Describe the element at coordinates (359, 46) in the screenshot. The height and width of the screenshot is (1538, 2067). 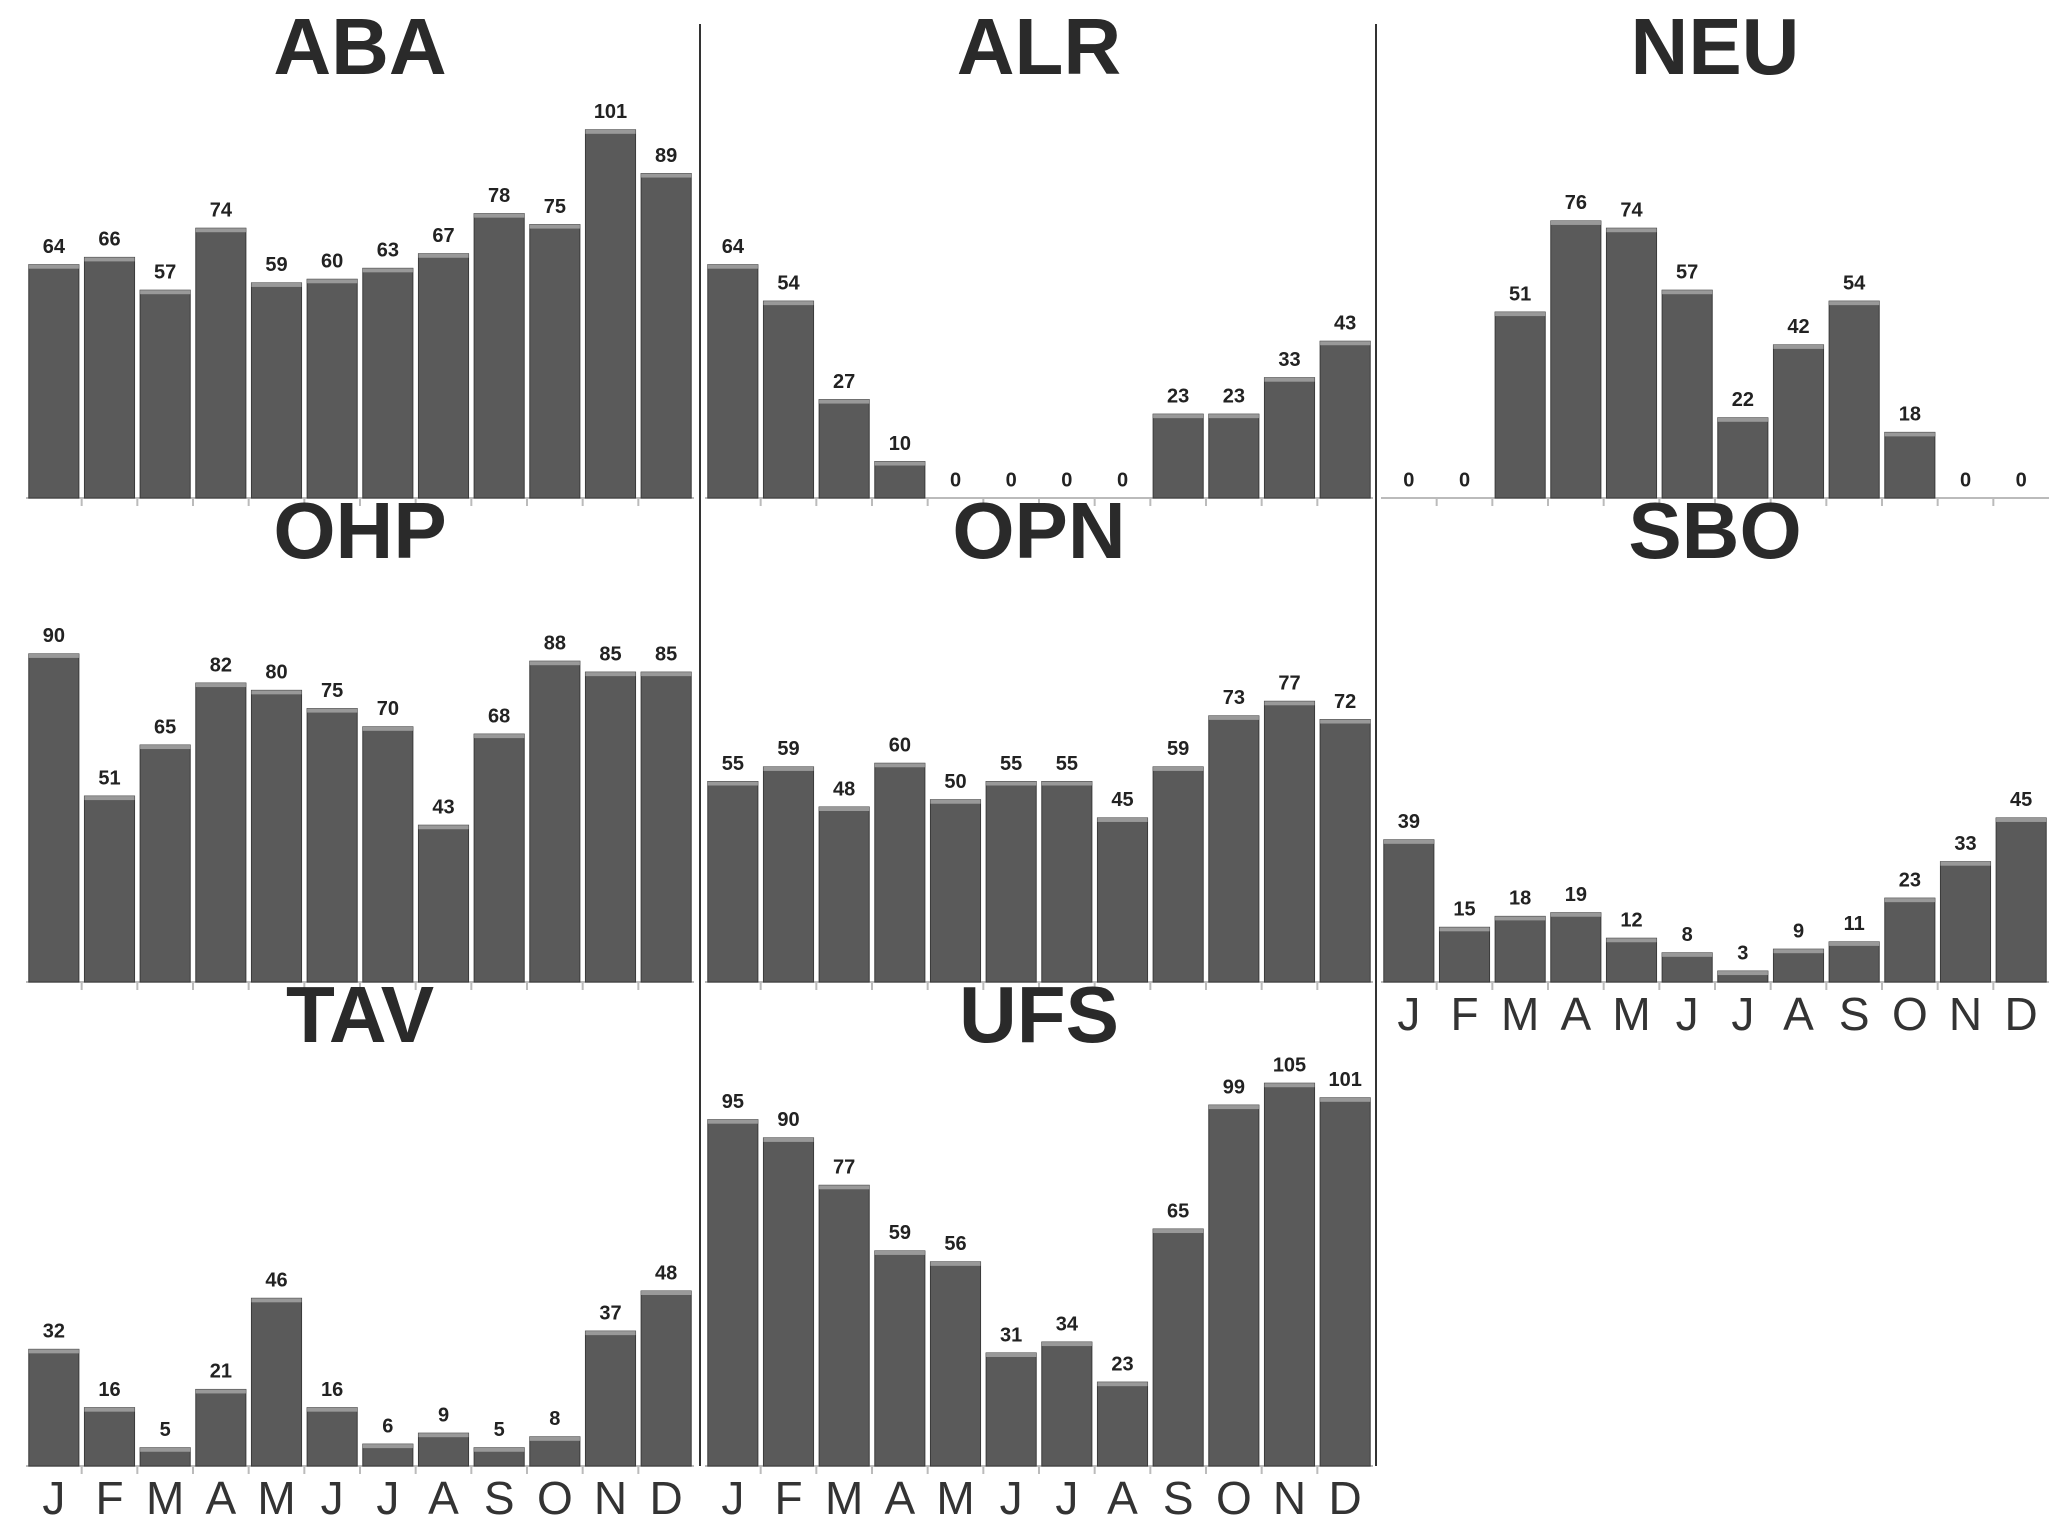
I see `chart-title: ABA` at that location.